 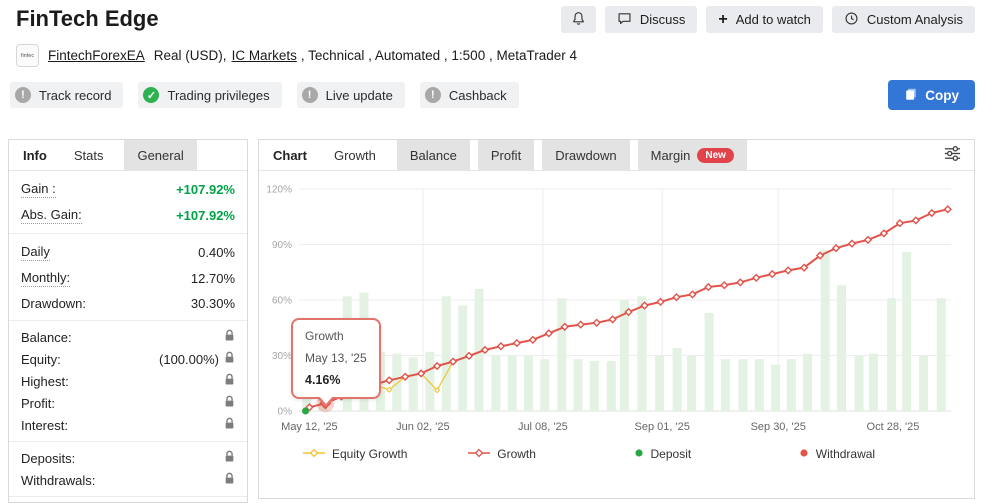 What do you see at coordinates (716, 454) in the screenshot?
I see `legend-item-deposit: Deposit` at bounding box center [716, 454].